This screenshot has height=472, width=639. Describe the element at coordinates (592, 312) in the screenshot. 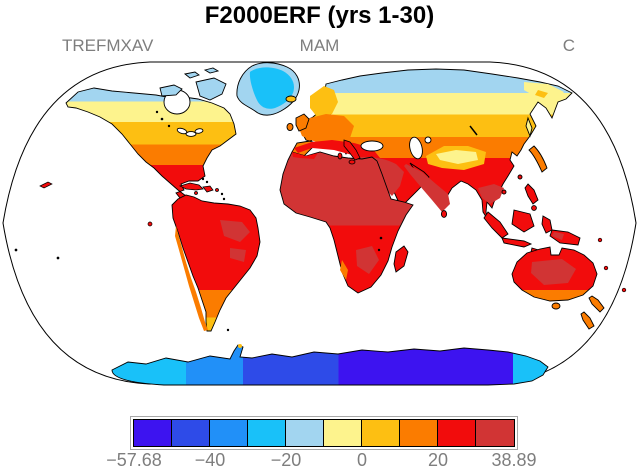

I see `new-zealand` at that location.